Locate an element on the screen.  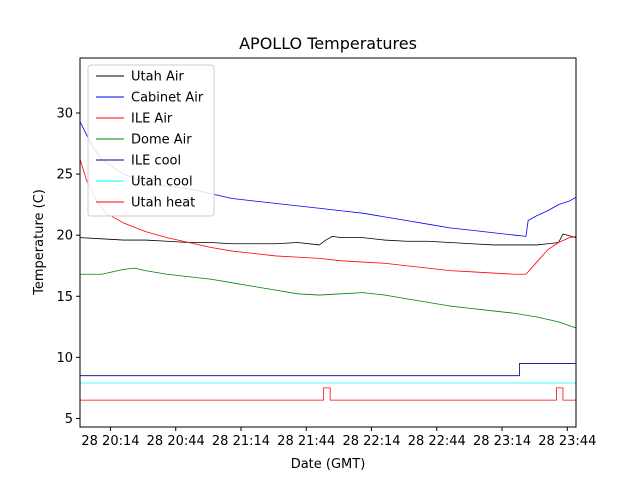
series-line-ile-cool is located at coordinates (328, 370).